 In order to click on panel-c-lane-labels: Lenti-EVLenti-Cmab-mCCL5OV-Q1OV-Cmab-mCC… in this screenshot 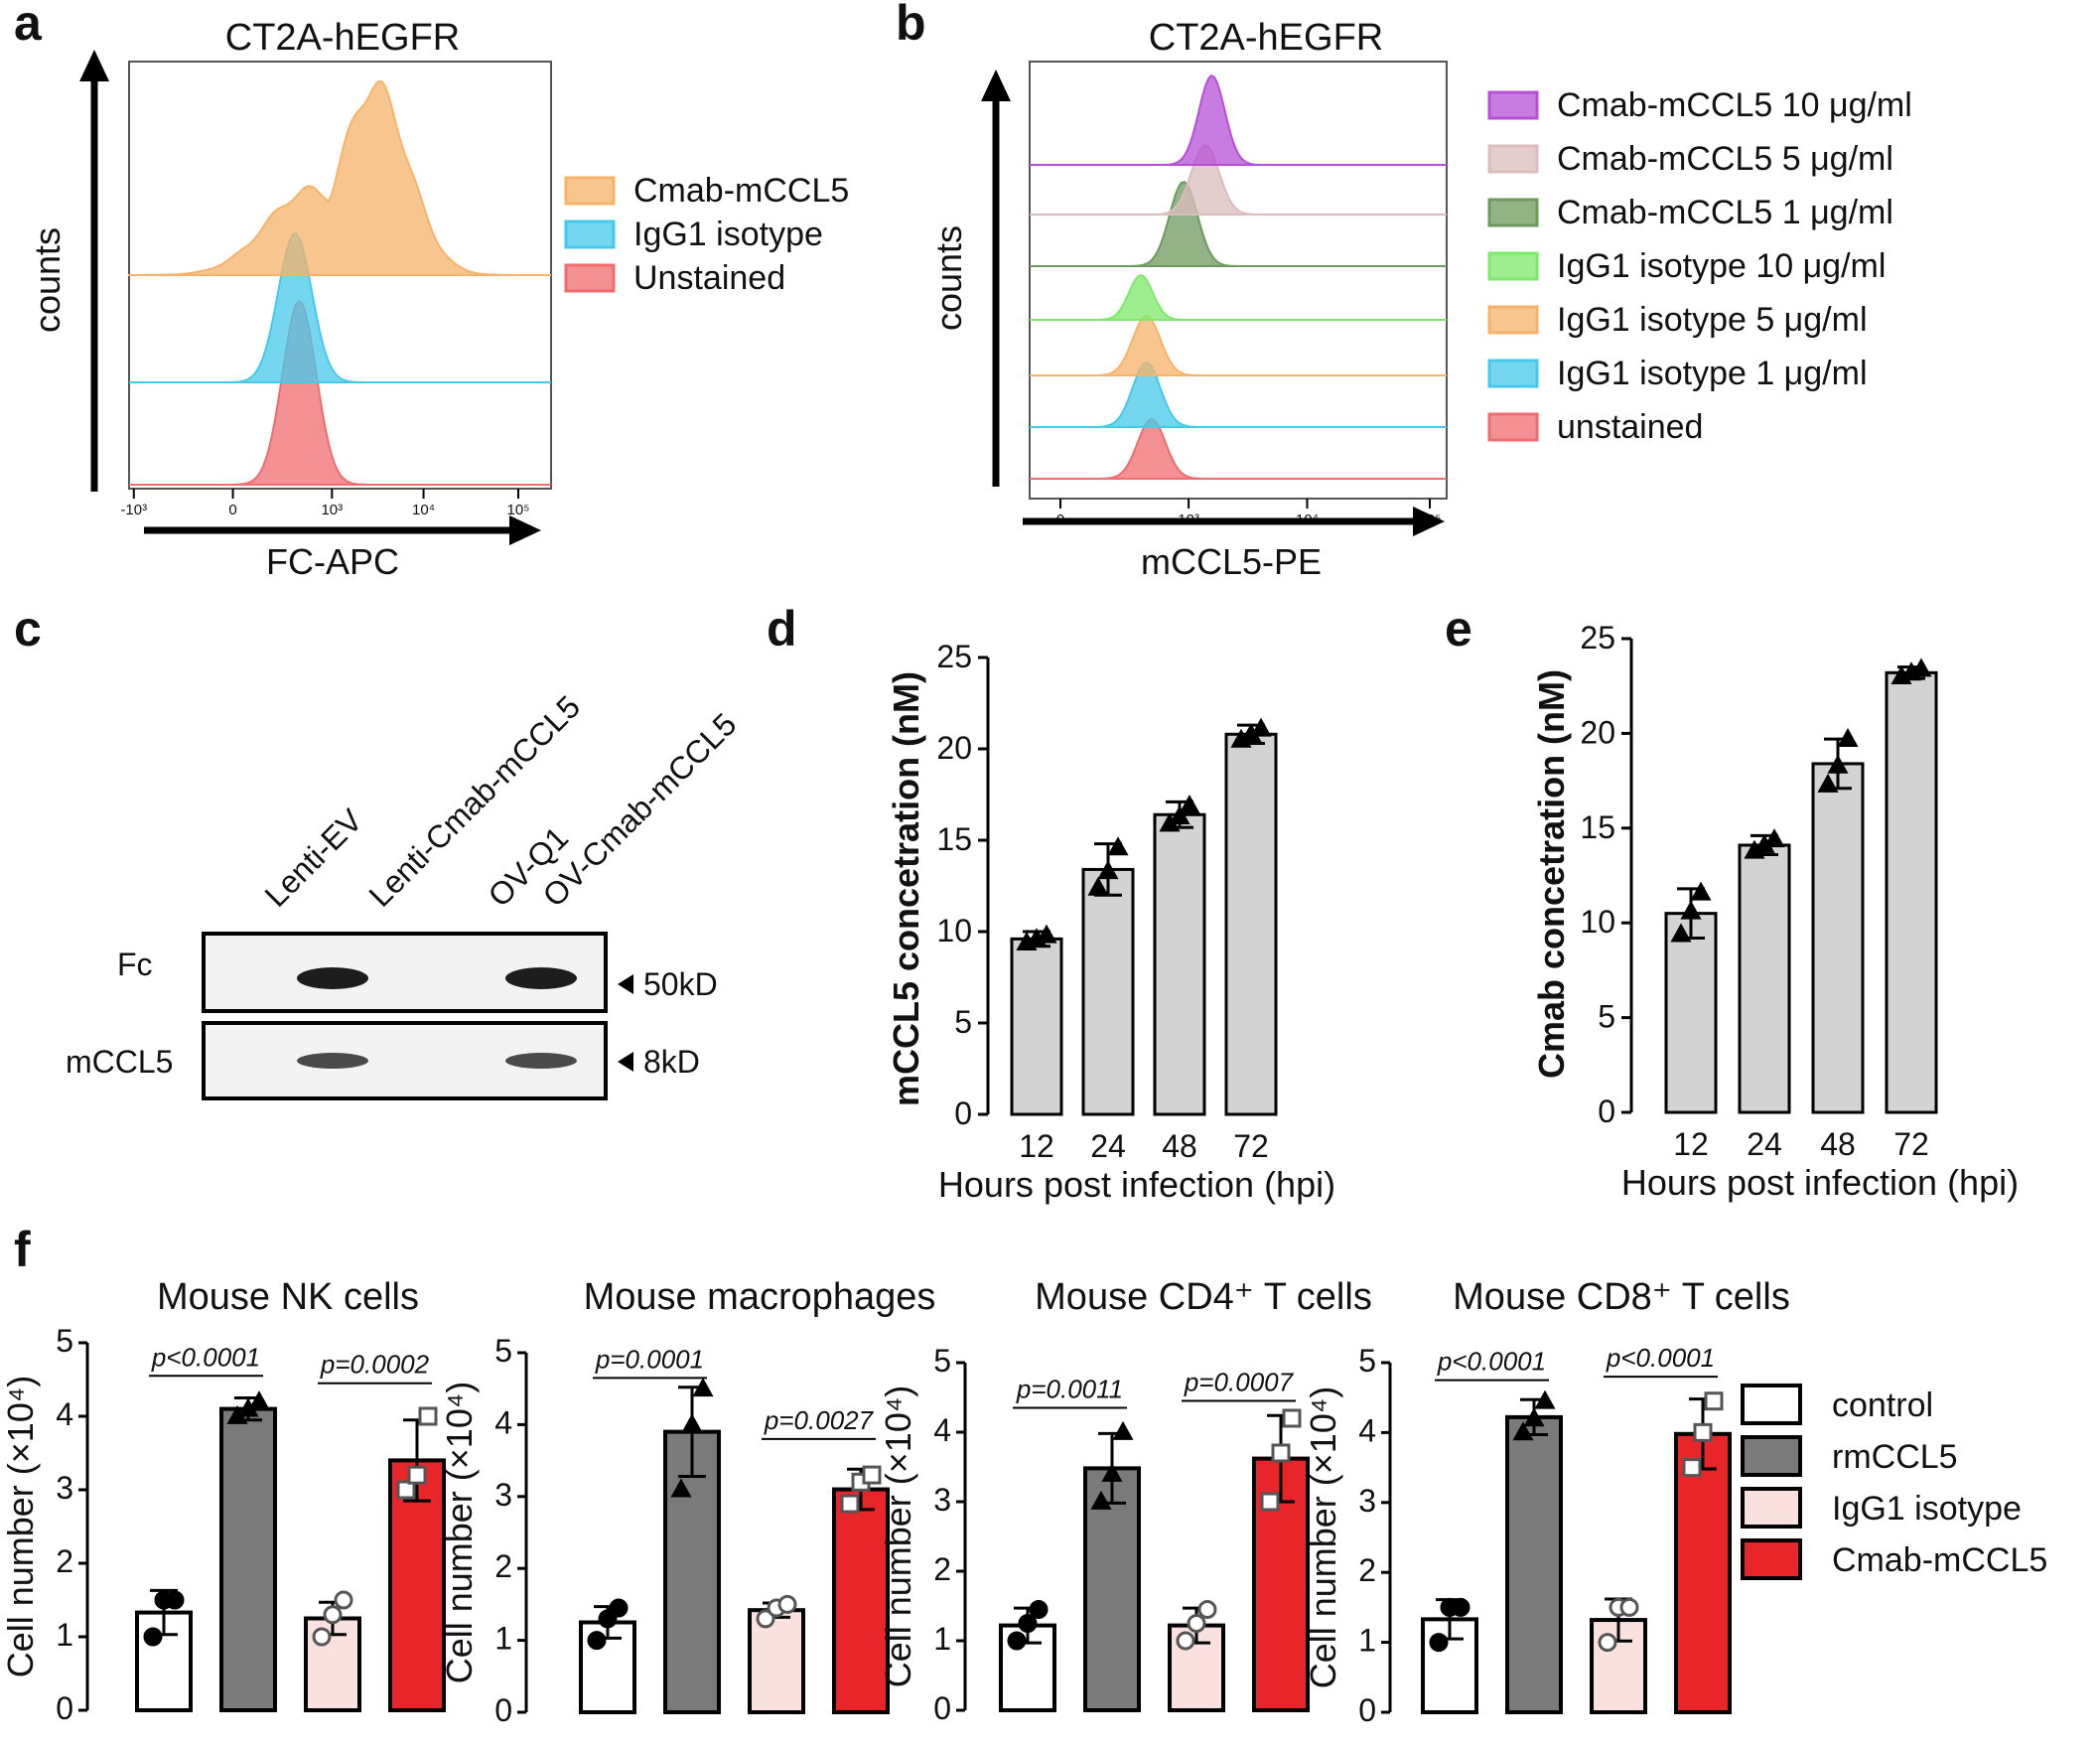, I will do `click(500, 801)`.